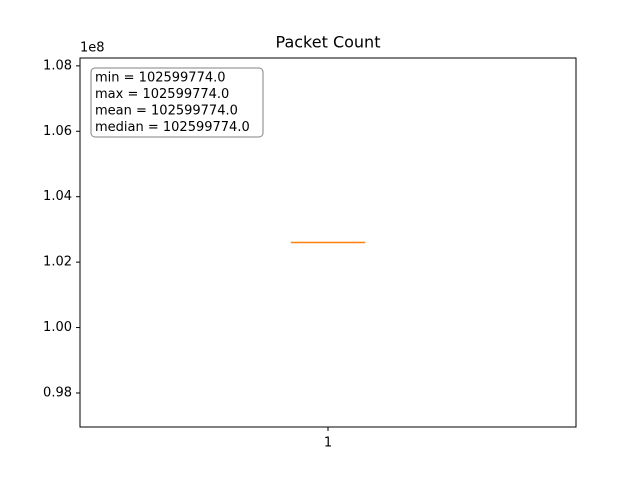  I want to click on annotation-line: max = 102599774.0, so click(162, 94).